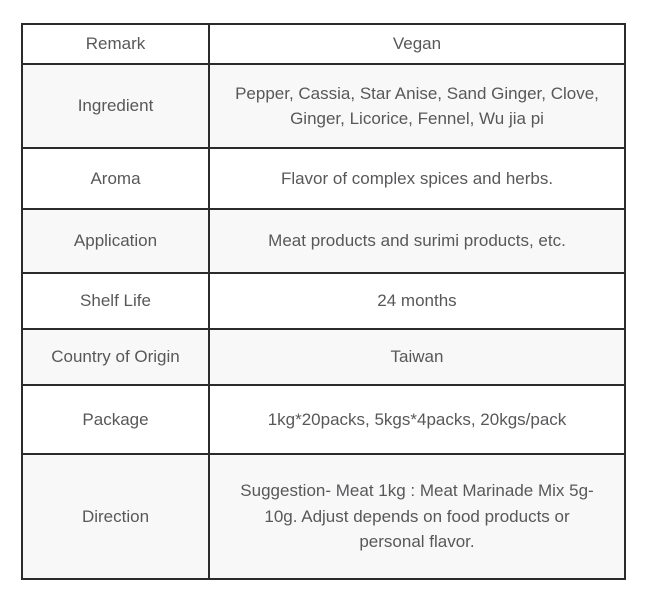 Image resolution: width=650 pixels, height=613 pixels. Describe the element at coordinates (115, 516) in the screenshot. I see `spec-label-cell: Direction` at that location.